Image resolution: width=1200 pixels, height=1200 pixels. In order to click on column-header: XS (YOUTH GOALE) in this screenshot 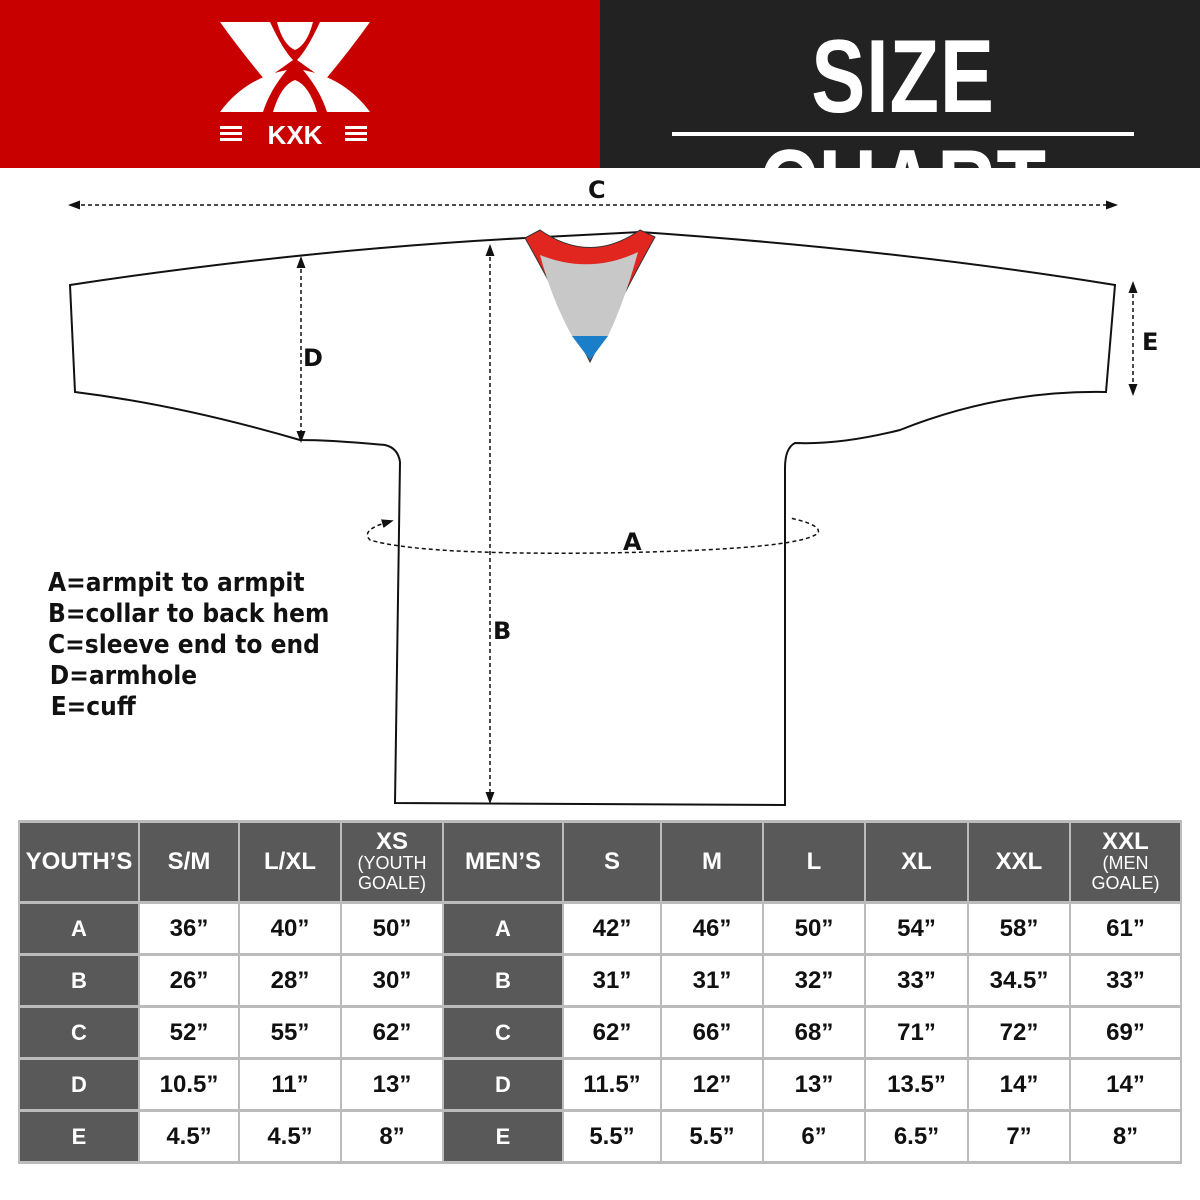, I will do `click(392, 862)`.